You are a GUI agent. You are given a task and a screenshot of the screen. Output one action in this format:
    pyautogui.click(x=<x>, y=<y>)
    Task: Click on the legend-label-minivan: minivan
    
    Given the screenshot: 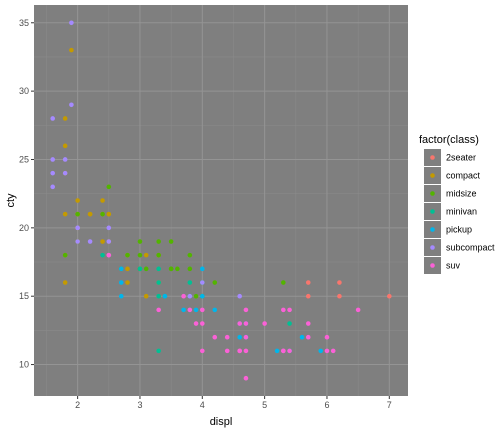 What is the action you would take?
    pyautogui.click(x=461, y=212)
    